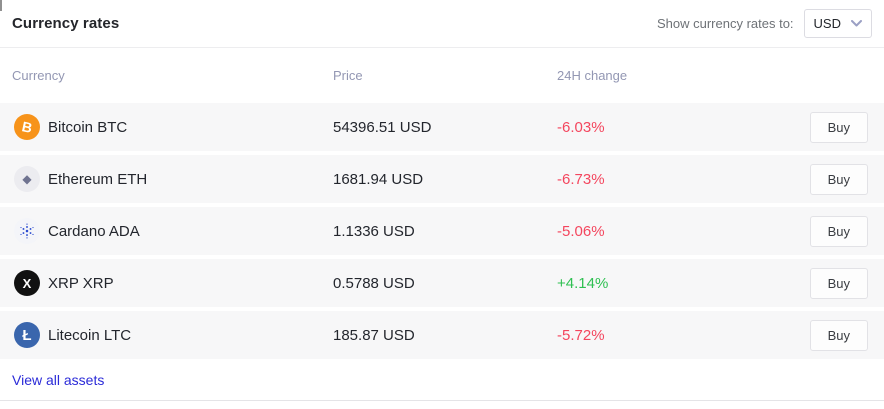 The height and width of the screenshot is (409, 884). What do you see at coordinates (348, 75) in the screenshot?
I see `column-header-price: Price` at bounding box center [348, 75].